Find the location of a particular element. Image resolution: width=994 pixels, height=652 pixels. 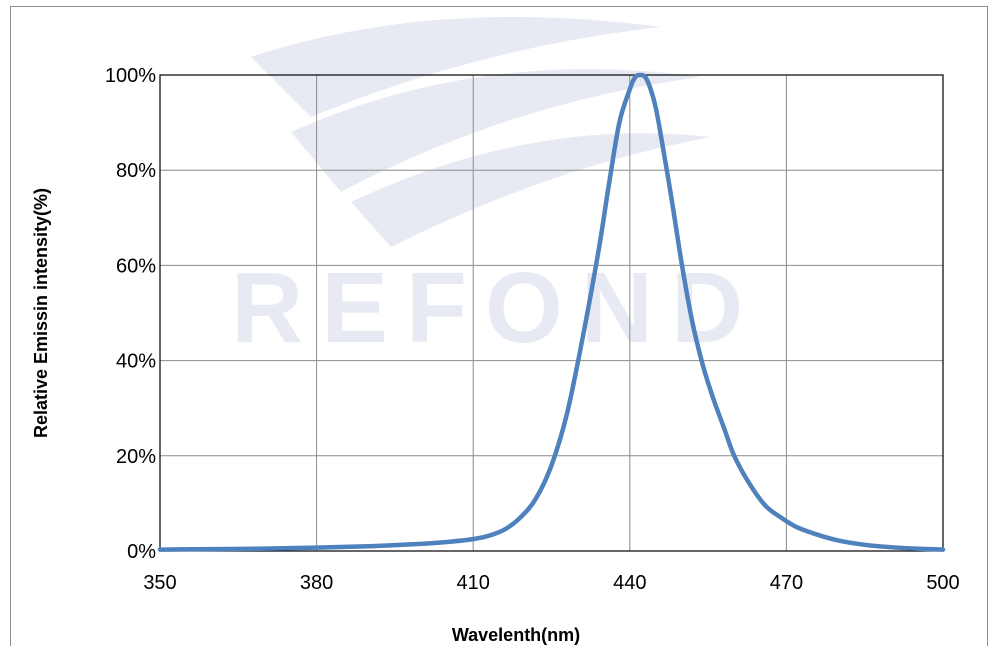

y-tick-label: 20% is located at coordinates (136, 457).